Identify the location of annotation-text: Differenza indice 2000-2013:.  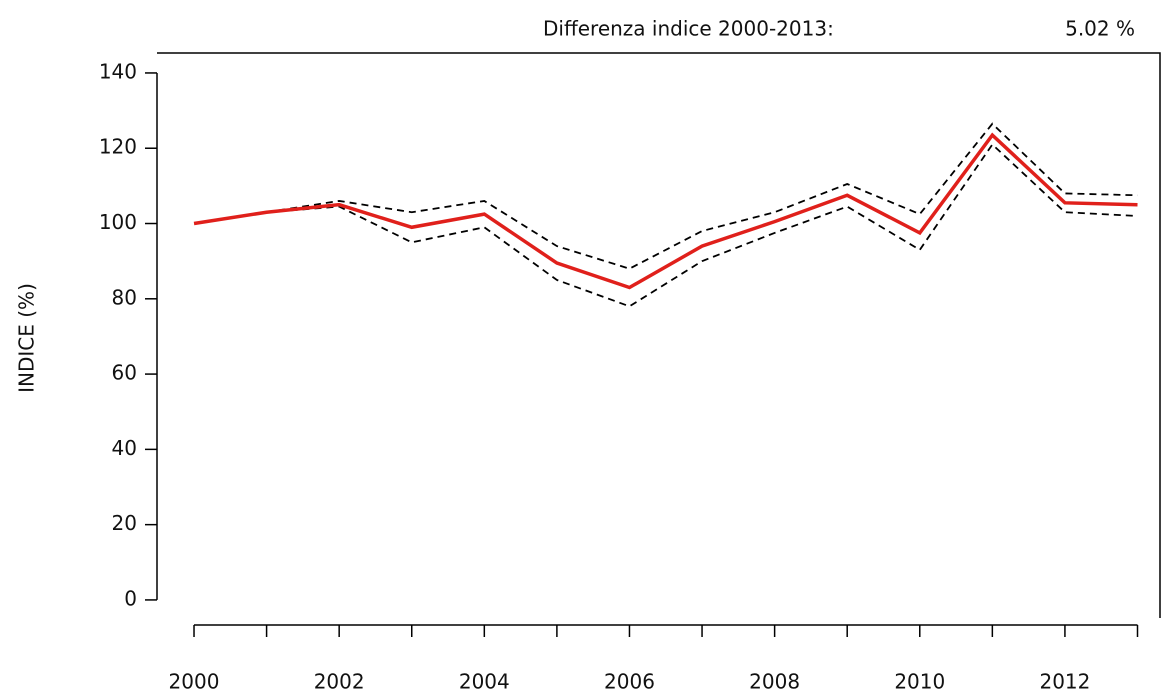
(688, 29).